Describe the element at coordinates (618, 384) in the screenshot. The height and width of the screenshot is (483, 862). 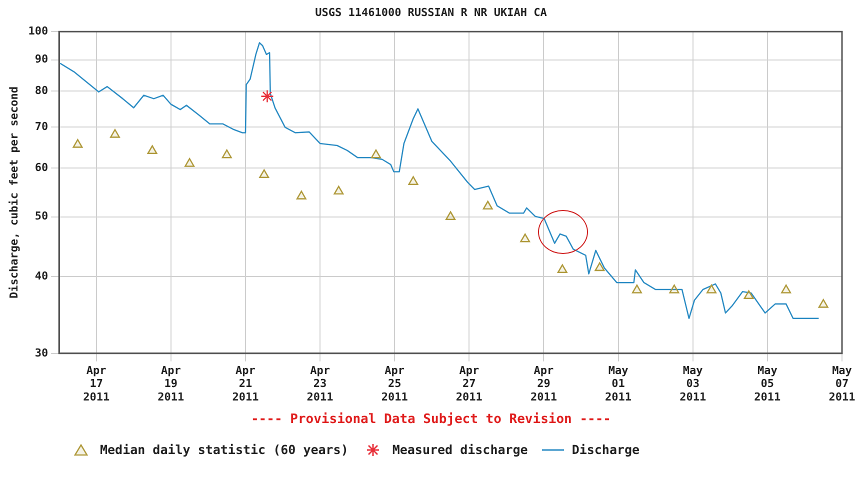
I see `x-tick-label: May 01 2011` at that location.